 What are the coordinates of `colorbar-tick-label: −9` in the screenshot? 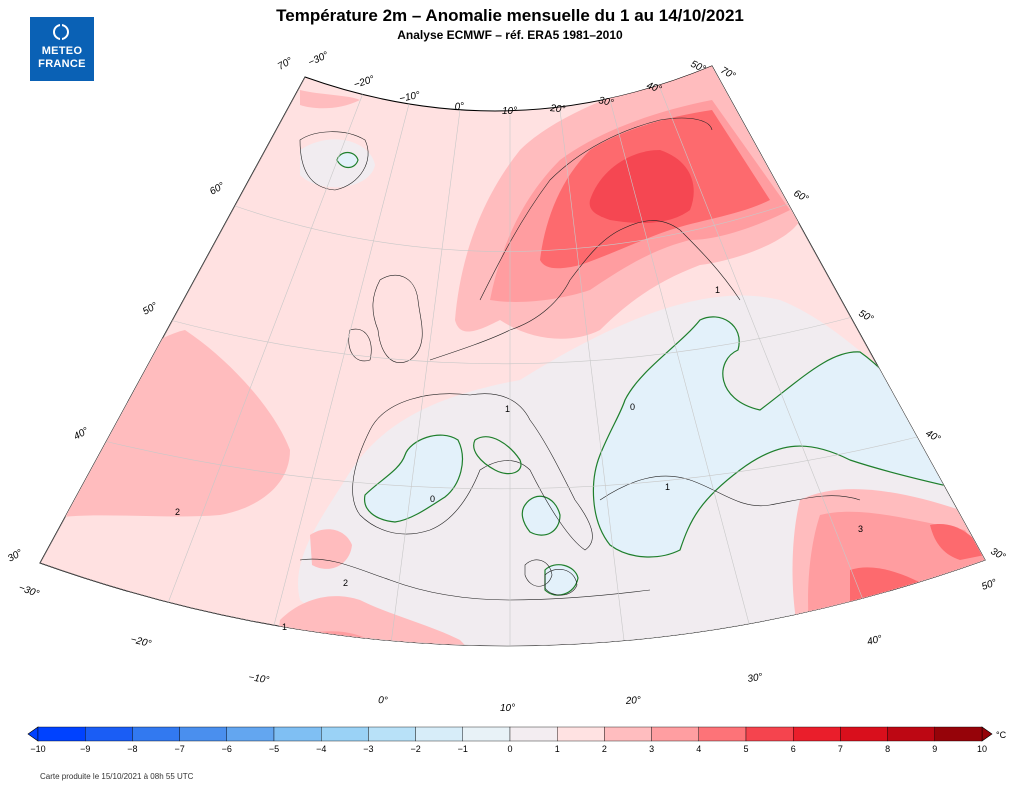 It's located at (85, 749).